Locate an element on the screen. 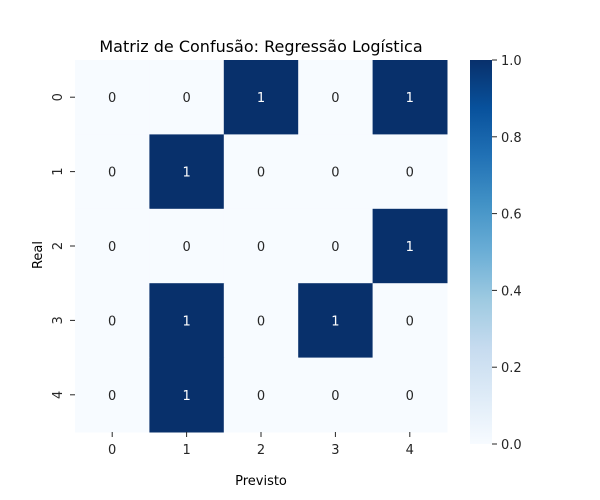  cell-annotation-r4-c2: 0 is located at coordinates (261, 396).